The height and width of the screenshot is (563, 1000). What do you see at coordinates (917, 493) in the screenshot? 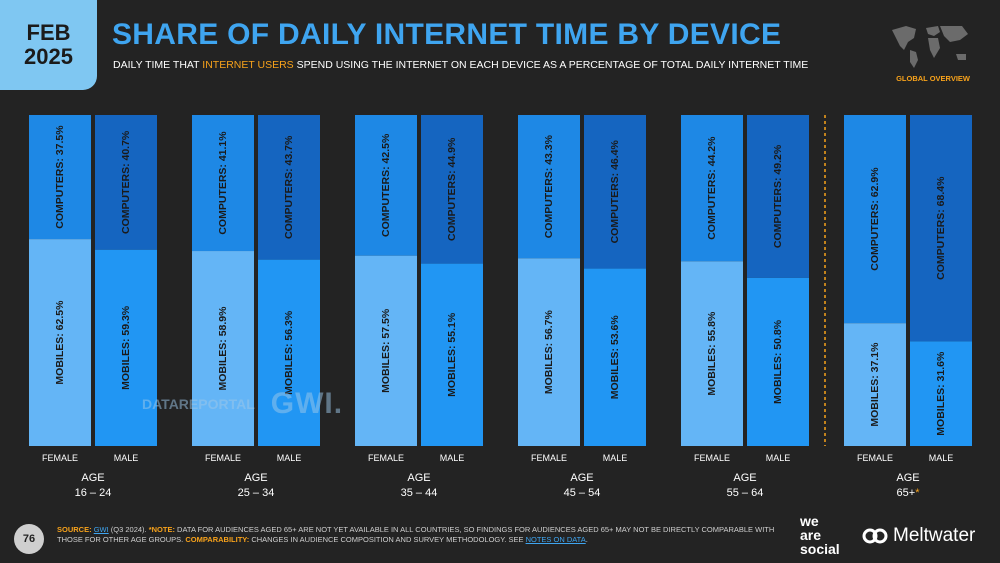
I see `age-note-marker: *` at bounding box center [917, 493].